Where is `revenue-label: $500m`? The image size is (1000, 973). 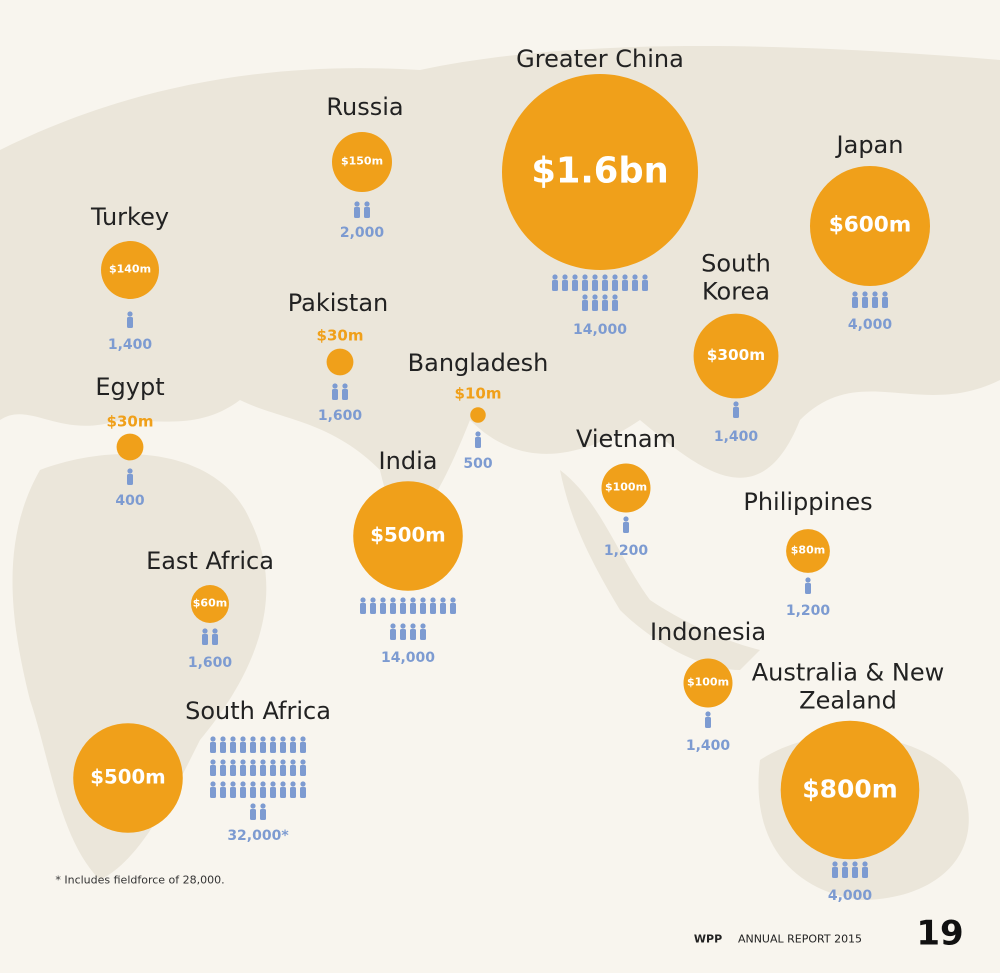
revenue-label: $500m is located at coordinates (408, 535).